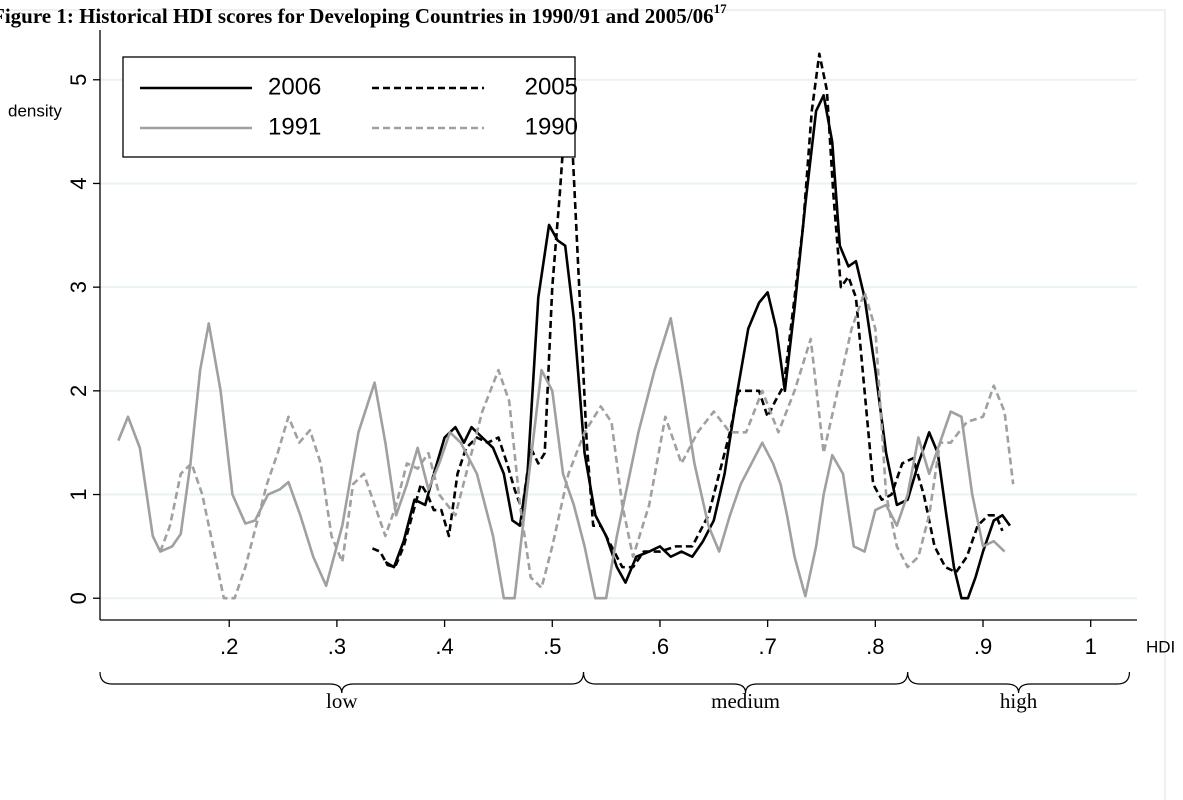 This screenshot has height=800, width=1183. I want to click on x-tick-label: 1, so click(1091, 646).